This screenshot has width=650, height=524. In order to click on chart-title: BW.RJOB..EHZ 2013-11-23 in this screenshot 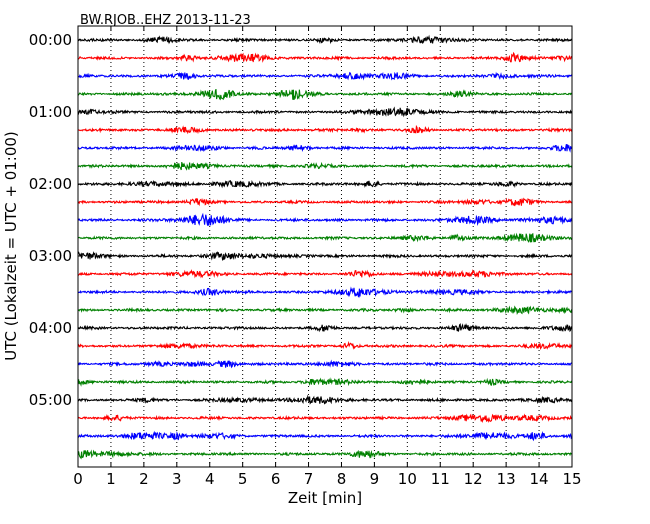, I will do `click(165, 20)`.